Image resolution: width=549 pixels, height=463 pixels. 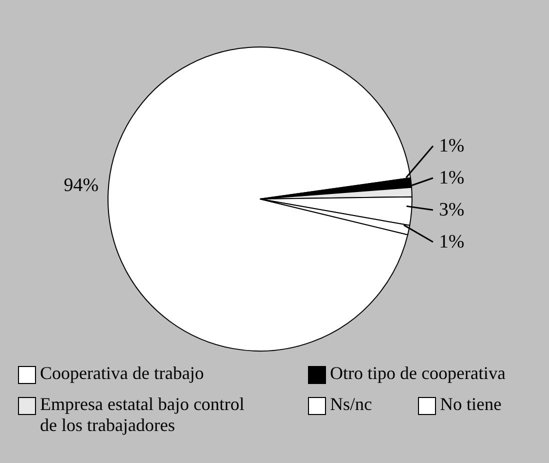 I want to click on legend-label: Ns/nc, so click(x=351, y=404).